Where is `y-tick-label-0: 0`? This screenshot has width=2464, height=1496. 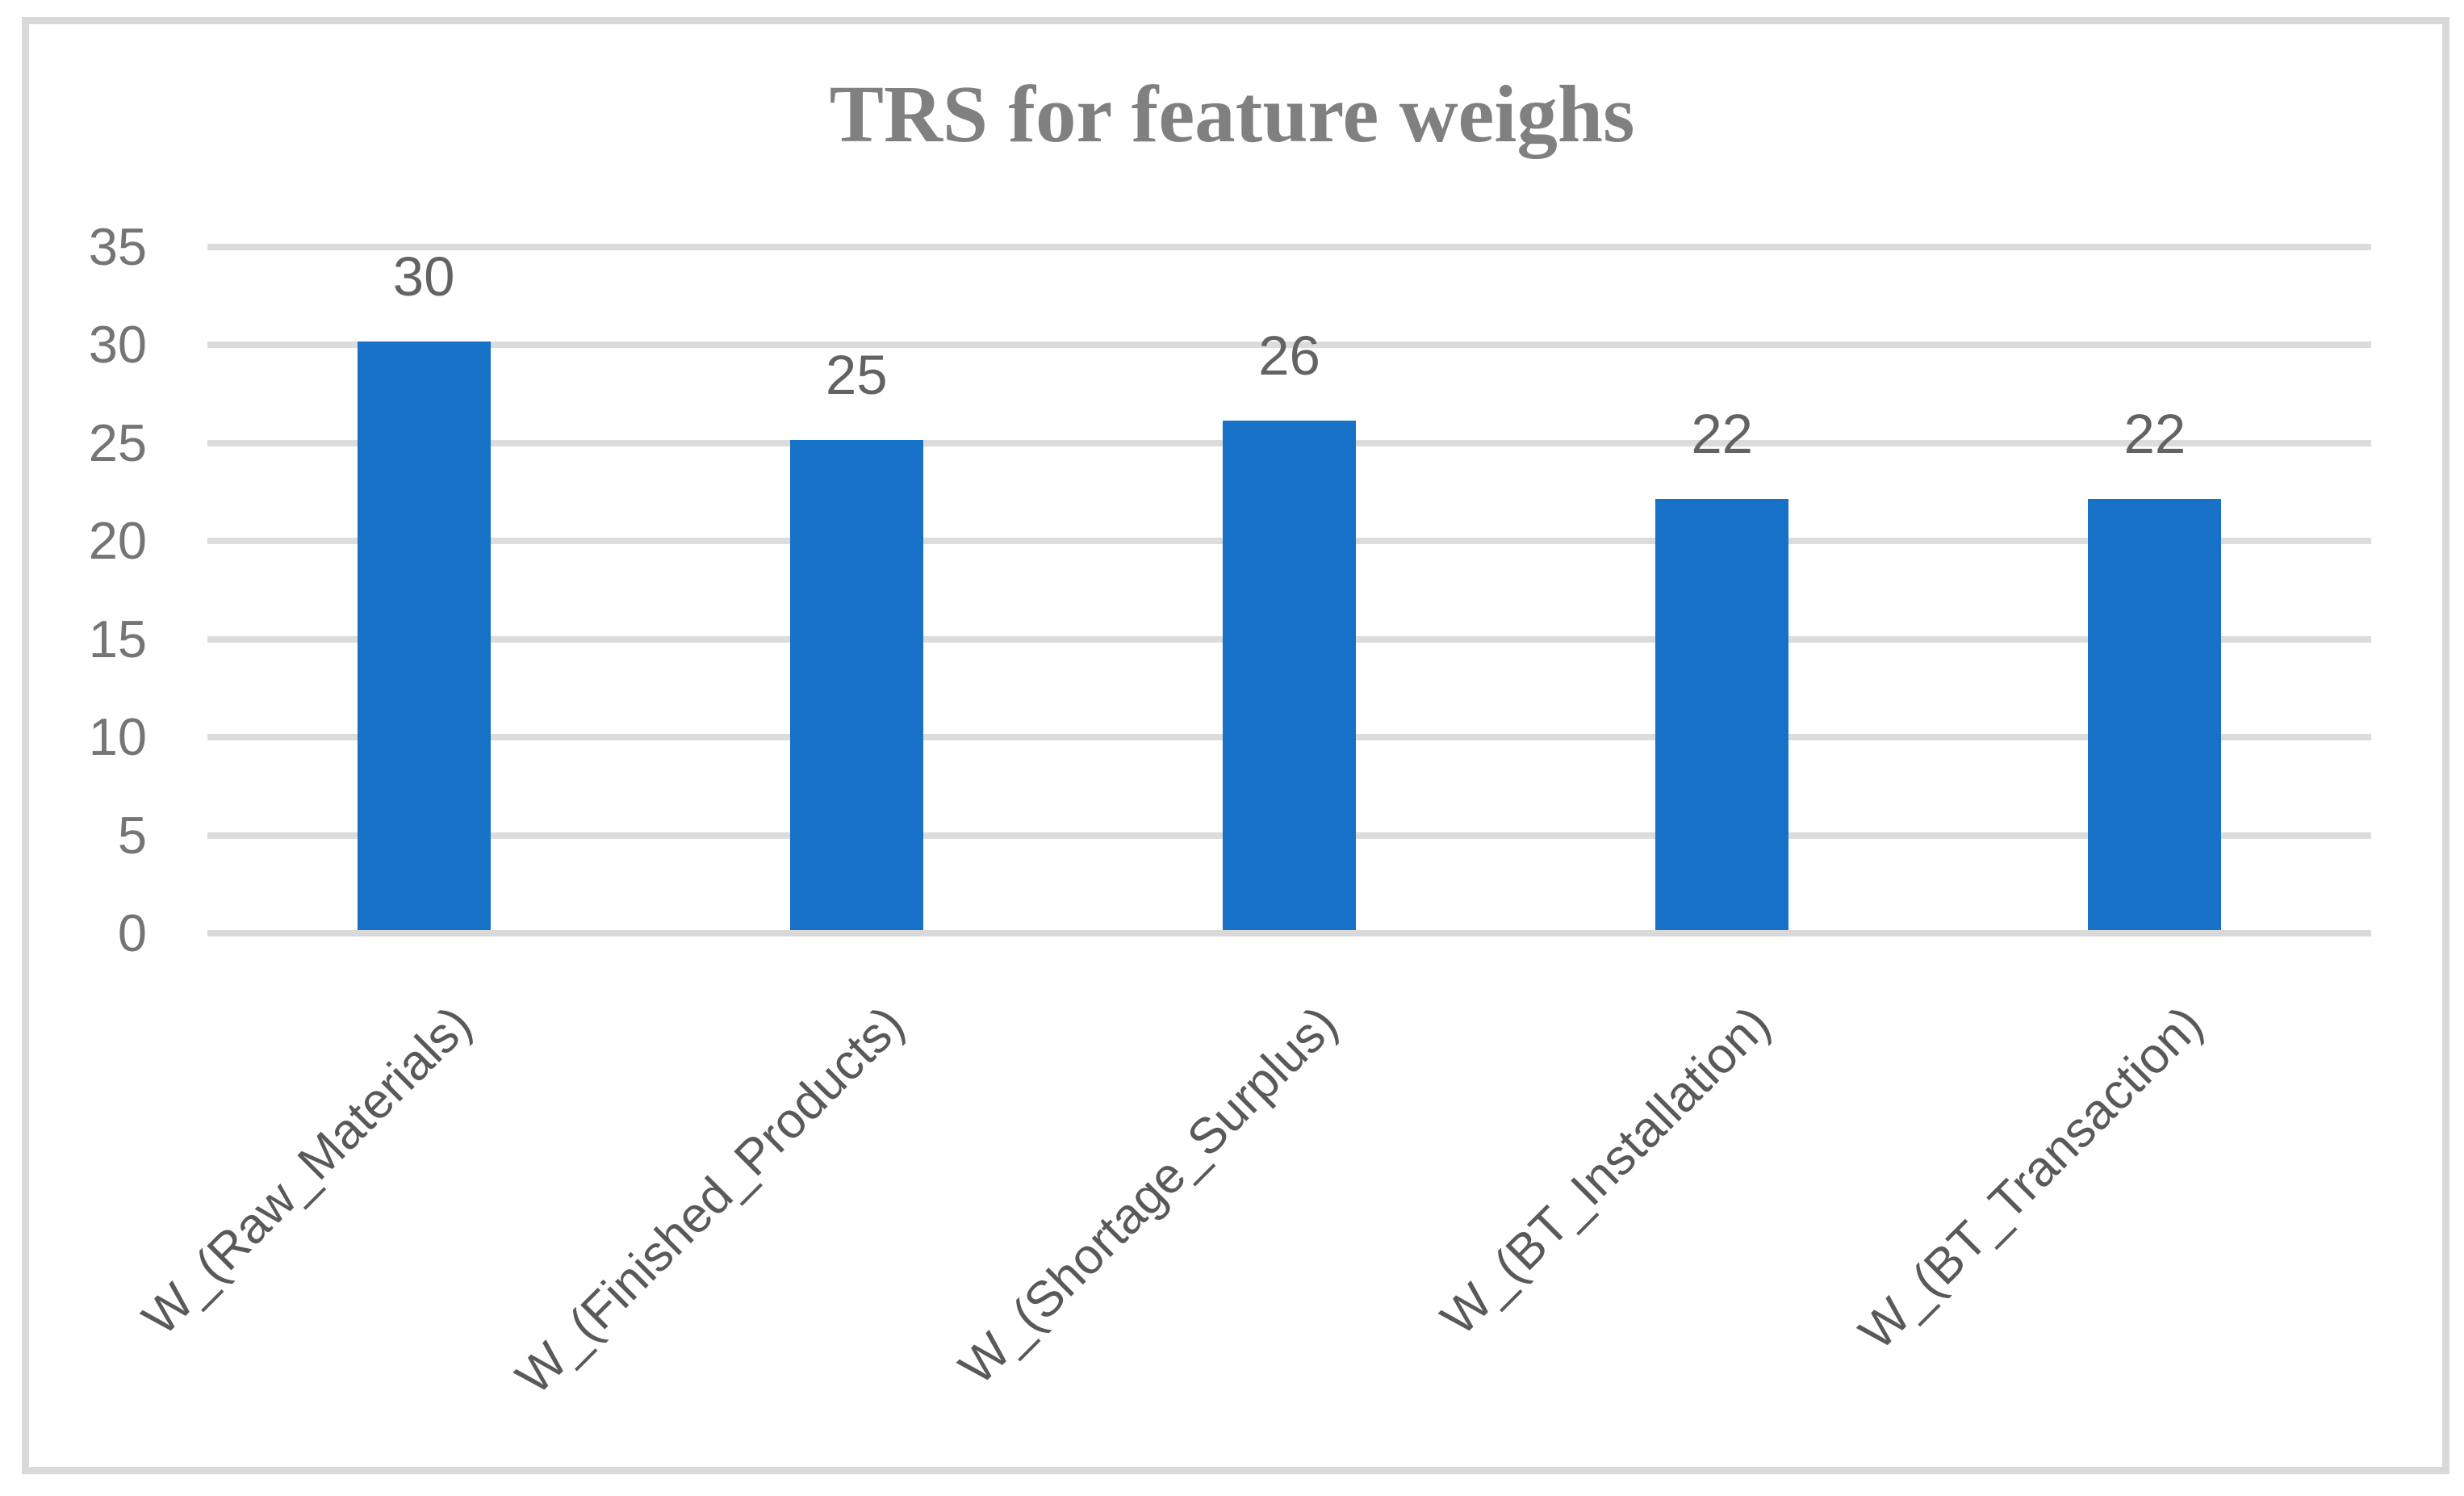
y-tick-label-0: 0 is located at coordinates (132, 932).